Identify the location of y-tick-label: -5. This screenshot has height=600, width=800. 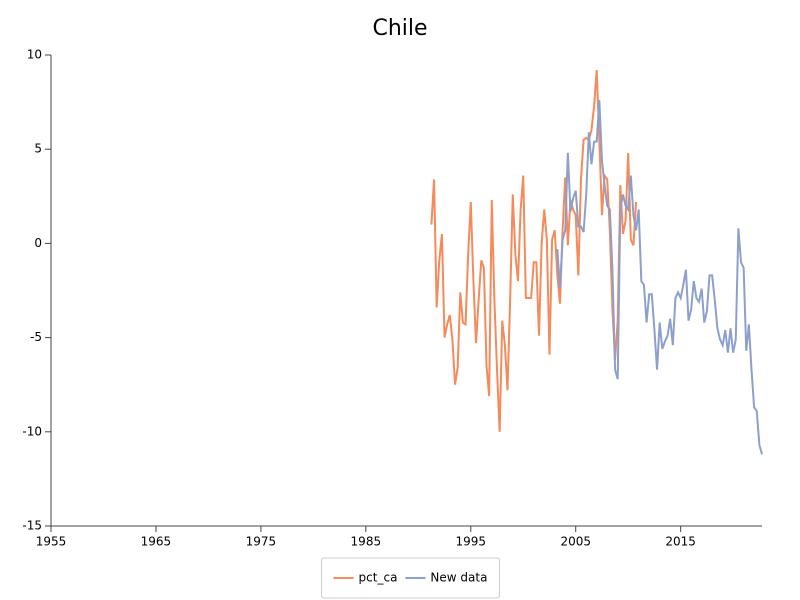
(36, 337).